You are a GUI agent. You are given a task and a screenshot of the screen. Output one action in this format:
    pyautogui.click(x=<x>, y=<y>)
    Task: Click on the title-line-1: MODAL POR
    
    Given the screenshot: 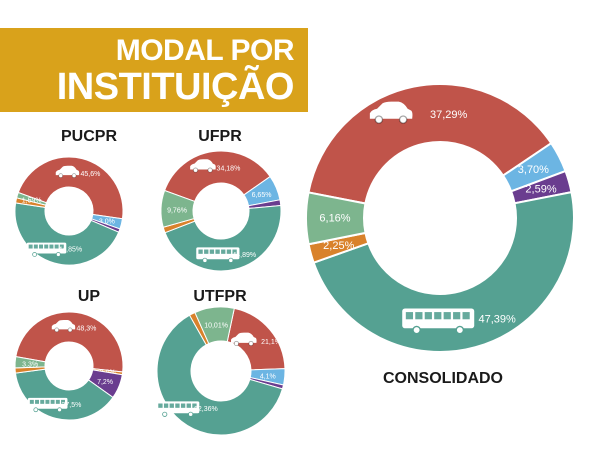 What is the action you would take?
    pyautogui.click(x=205, y=50)
    